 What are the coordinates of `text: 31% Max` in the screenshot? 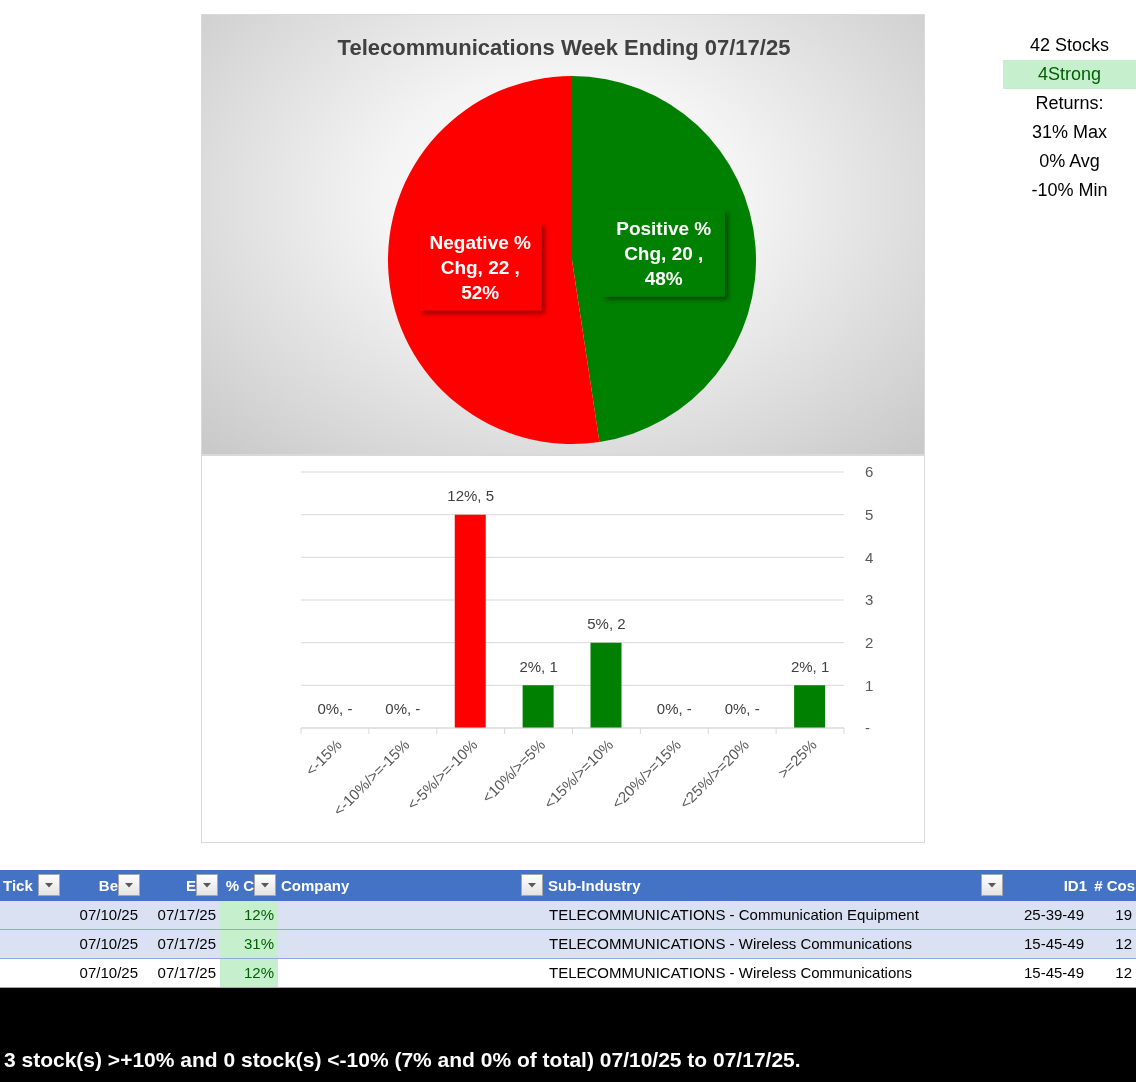 It's located at (1069, 132).